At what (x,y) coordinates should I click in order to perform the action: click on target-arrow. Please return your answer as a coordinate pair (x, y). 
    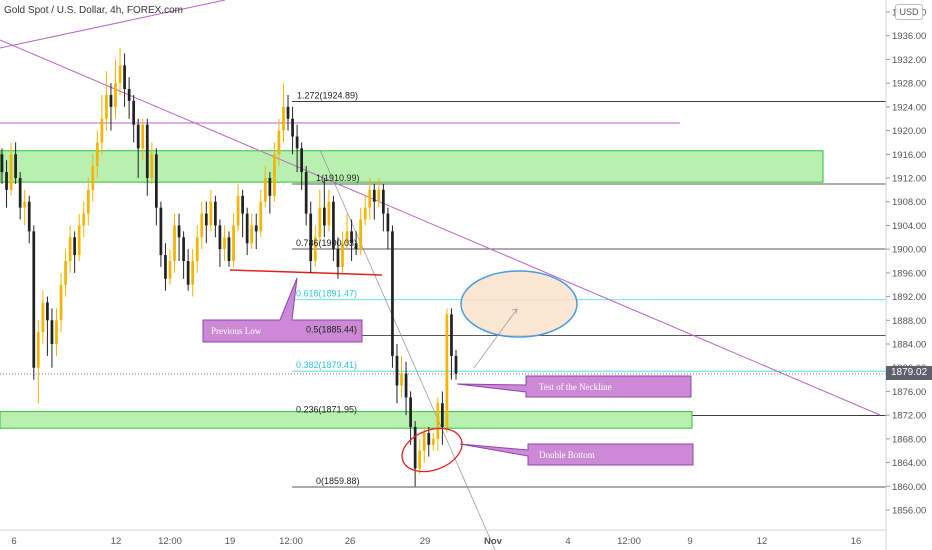
    Looking at the image, I should click on (495, 338).